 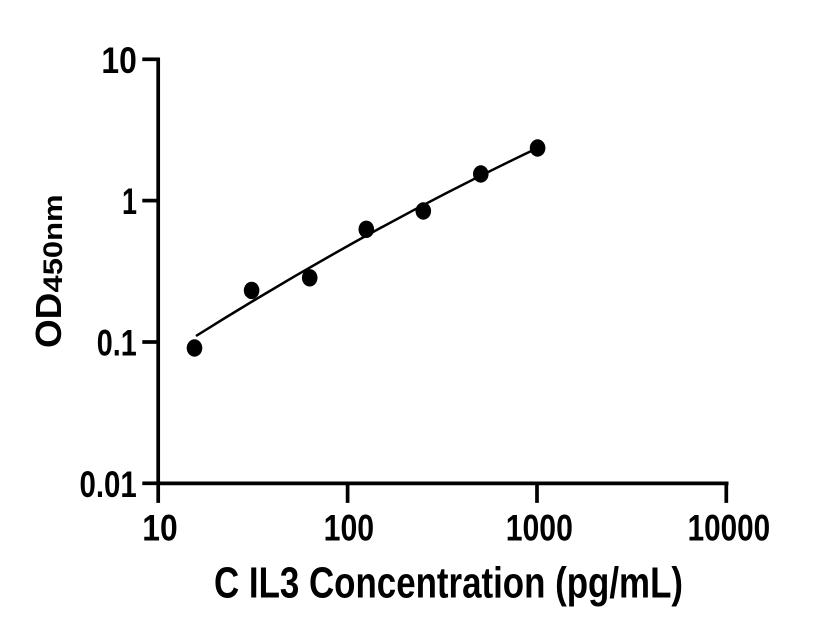 I want to click on svg-text: 0.1, so click(x=117, y=343).